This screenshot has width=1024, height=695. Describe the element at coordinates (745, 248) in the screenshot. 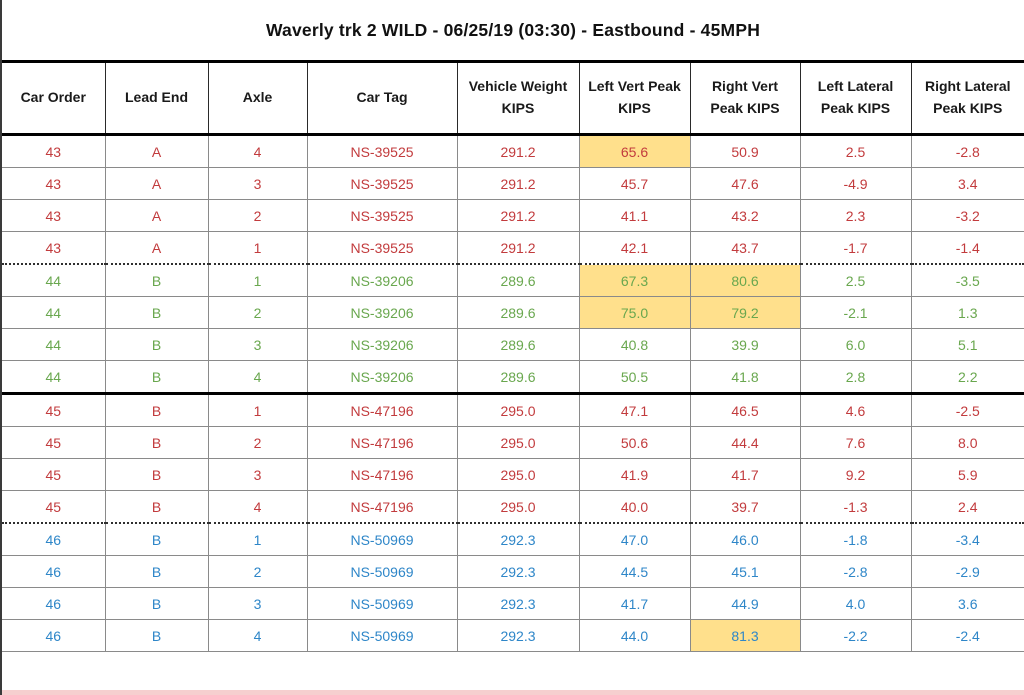

I see `table-cell: 43.7` at that location.